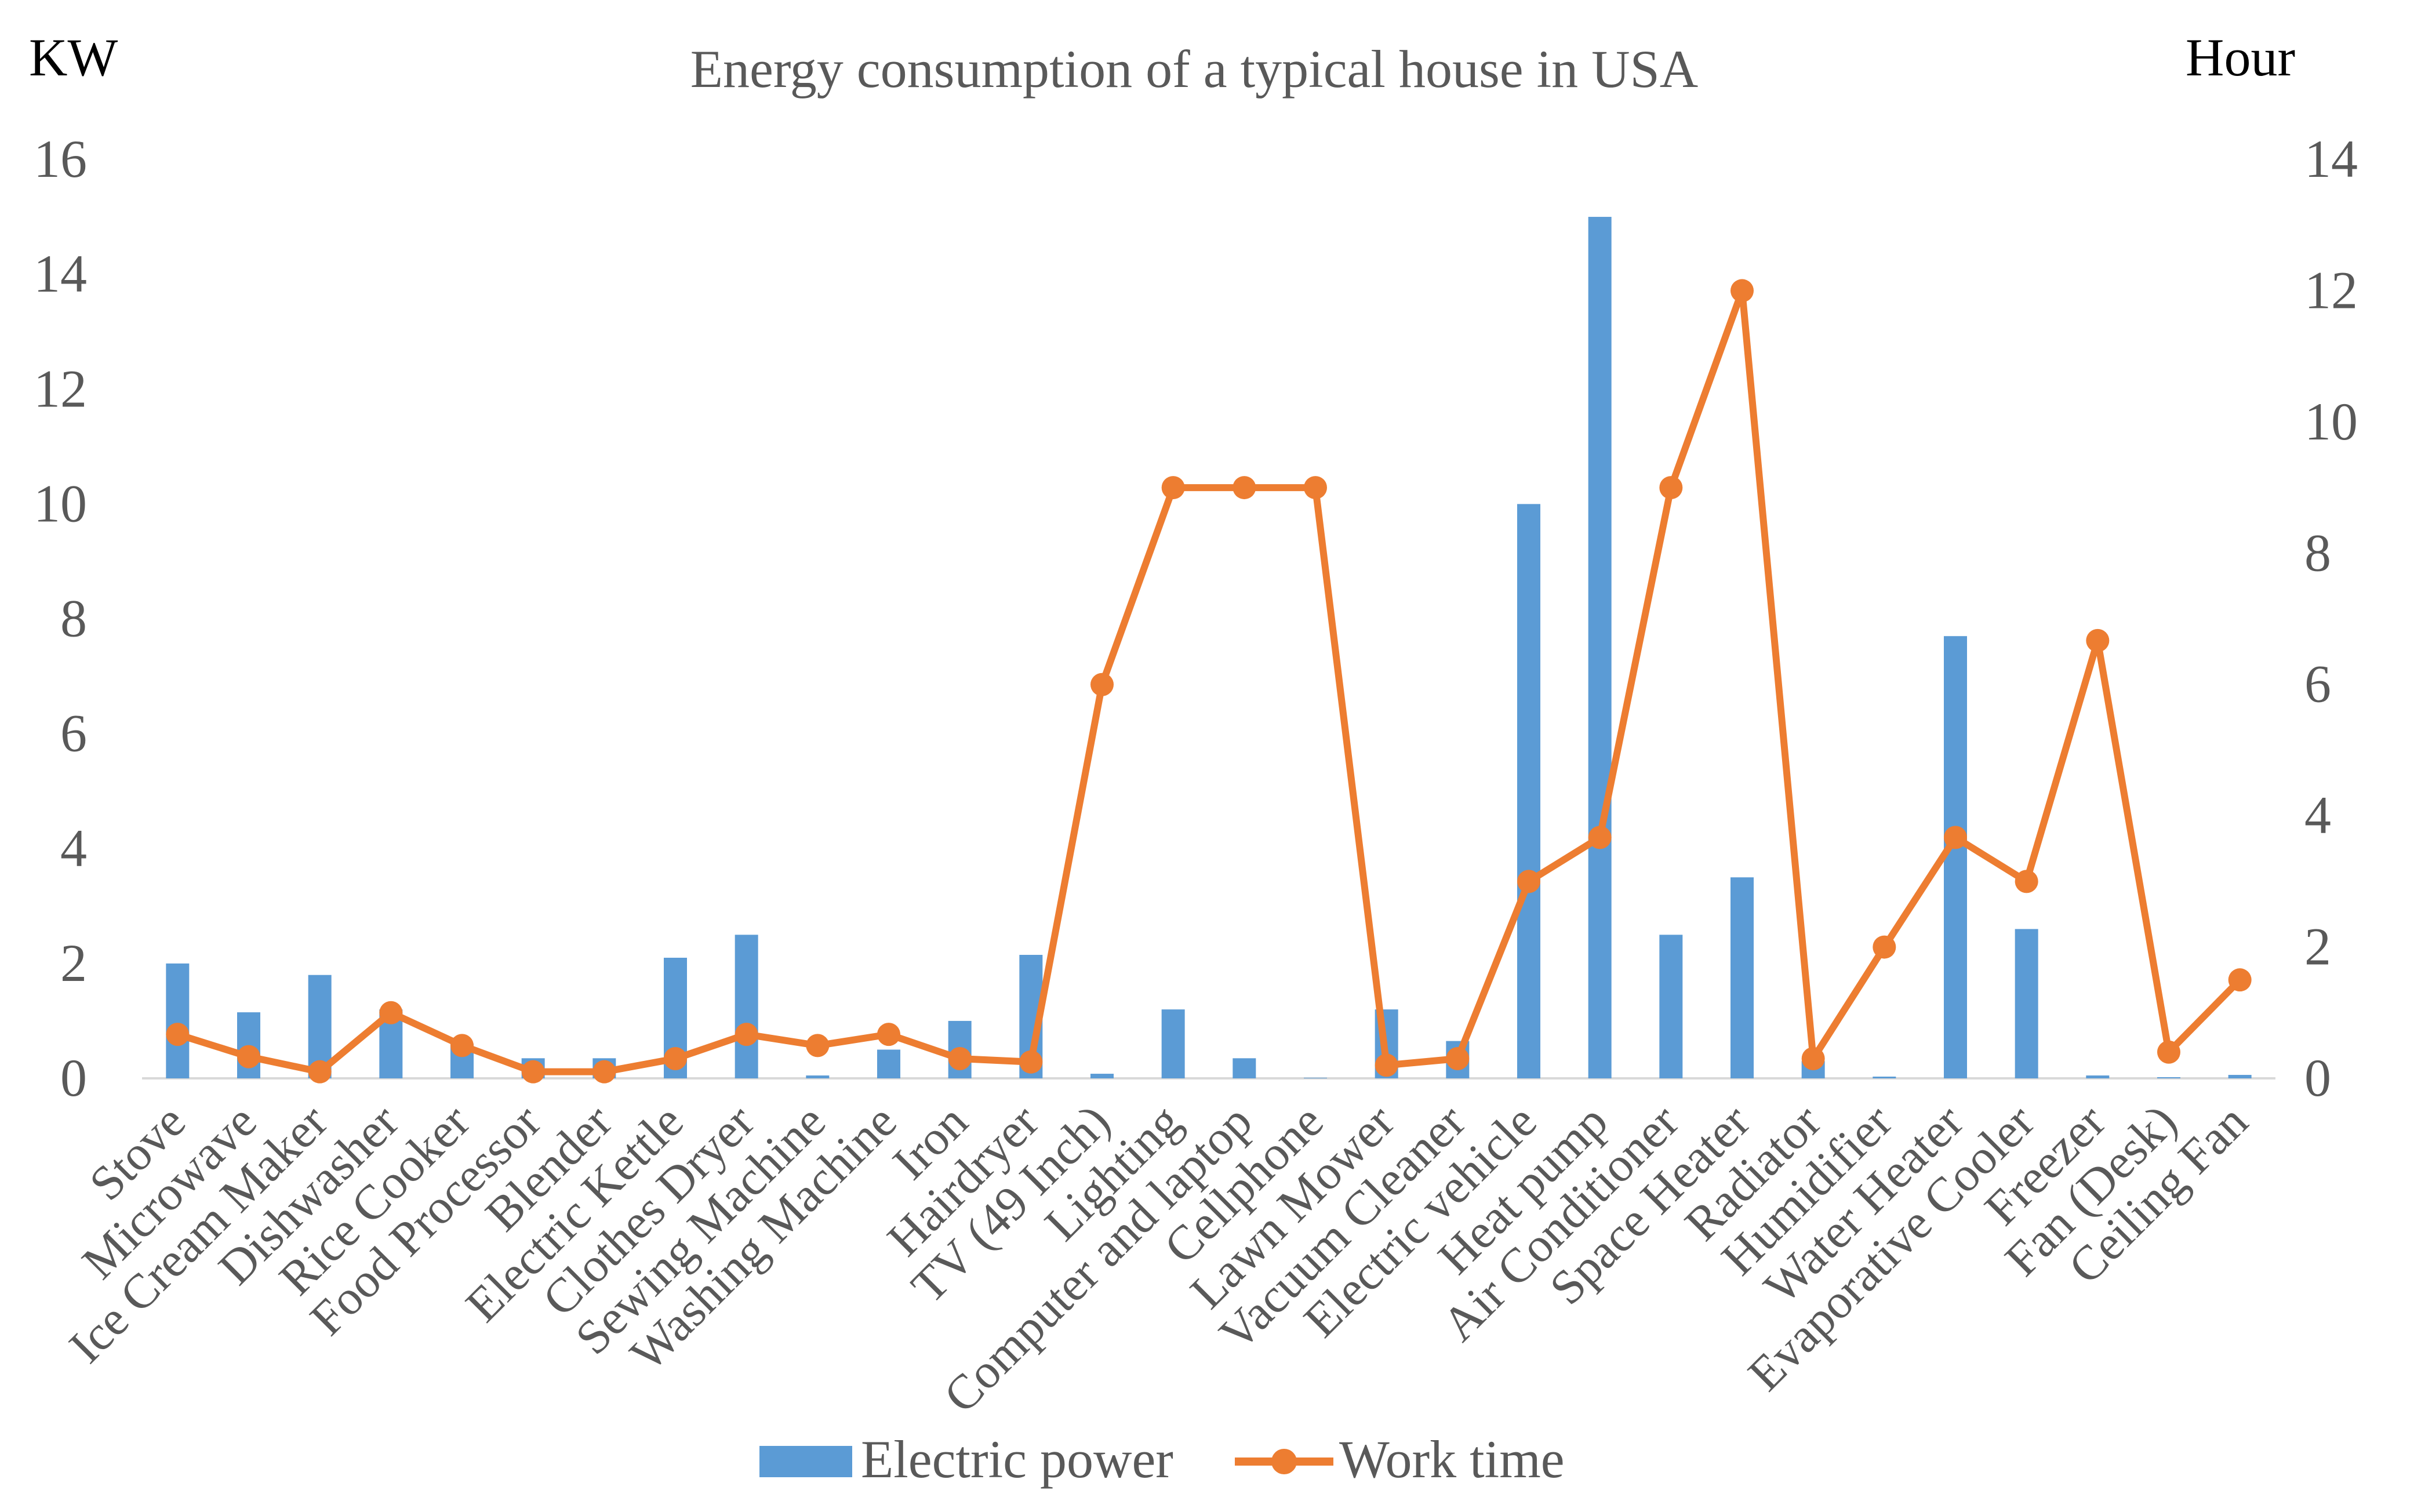  Describe the element at coordinates (74, 1077) in the screenshot. I see `y-left-tick-label: 0` at that location.